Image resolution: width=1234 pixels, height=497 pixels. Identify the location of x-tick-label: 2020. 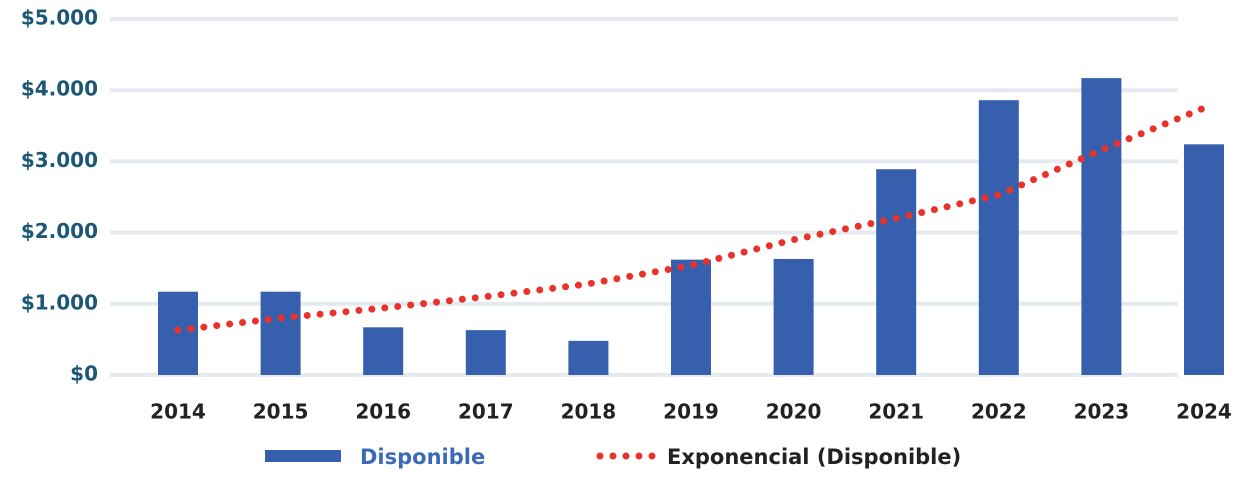
(794, 412).